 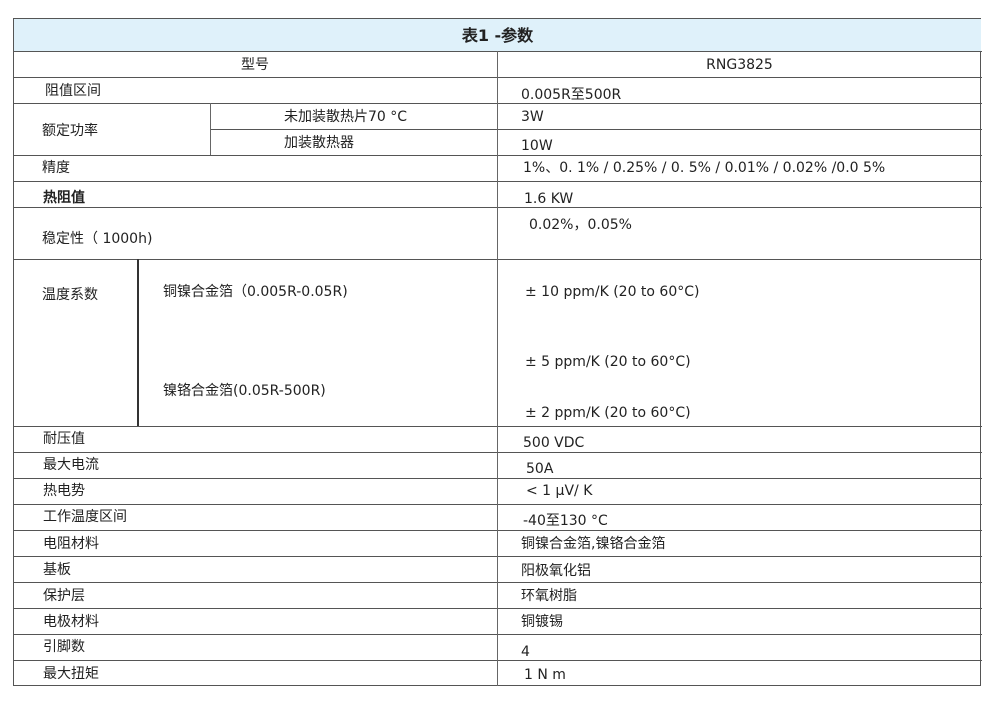 What do you see at coordinates (608, 362) in the screenshot?
I see `tcr-val2: ± 5 ppm/K (20 to 60°C)` at bounding box center [608, 362].